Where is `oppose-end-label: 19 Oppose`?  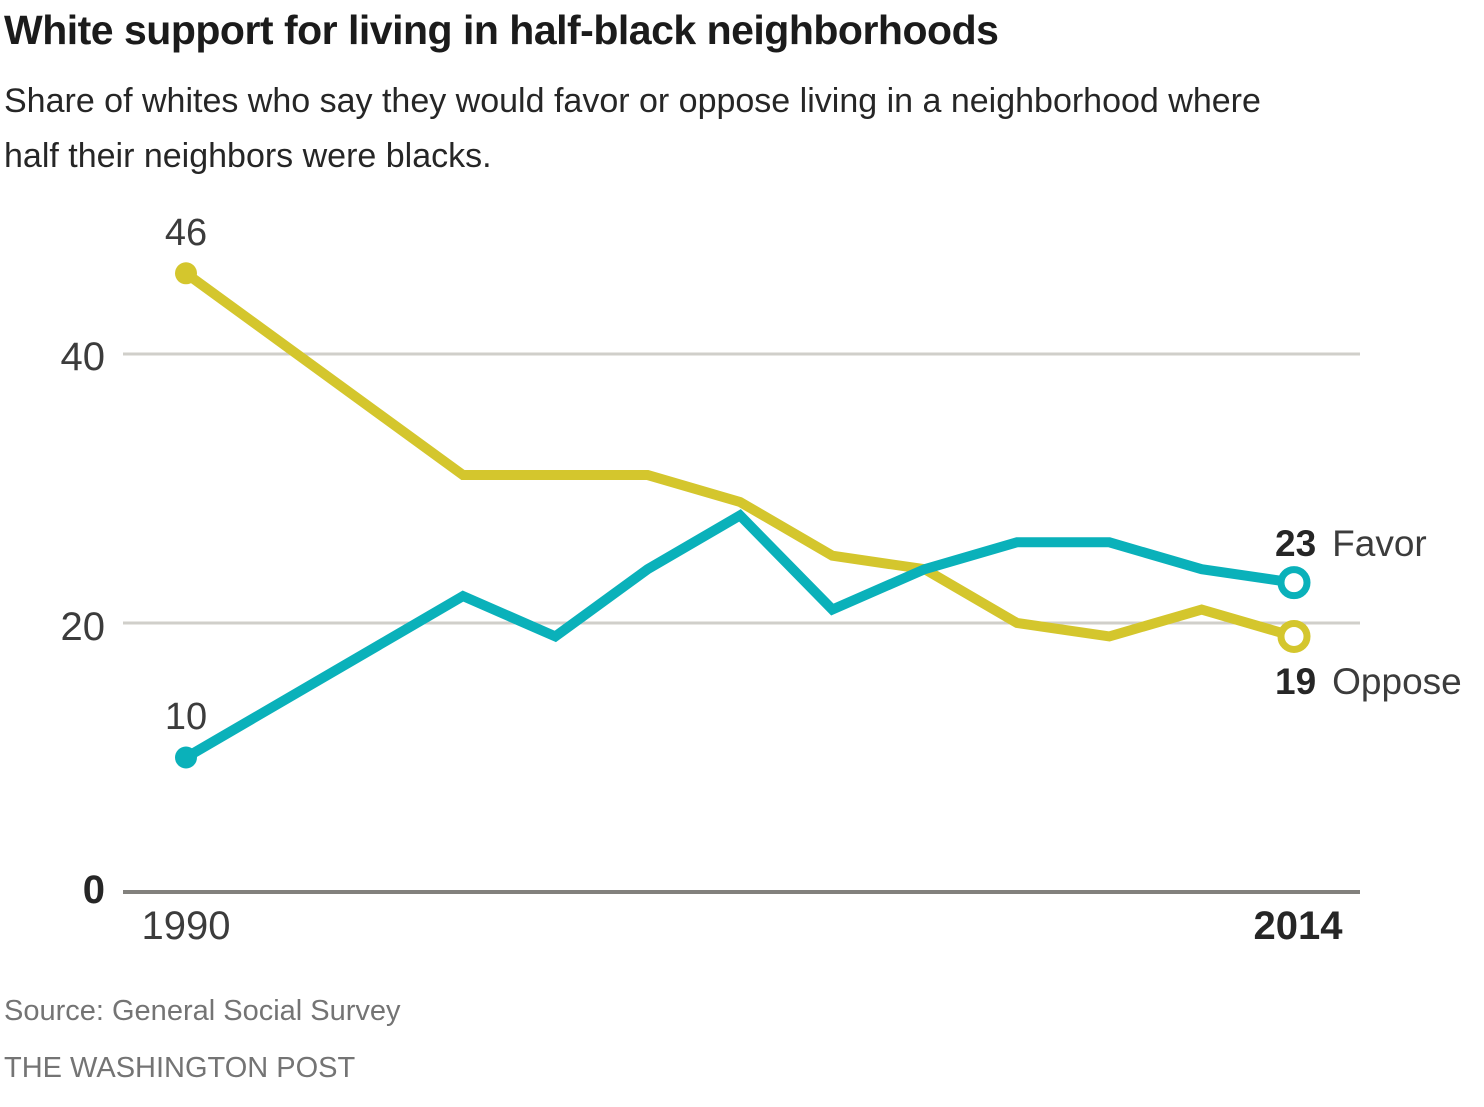 oppose-end-label: 19 Oppose is located at coordinates (1368, 681).